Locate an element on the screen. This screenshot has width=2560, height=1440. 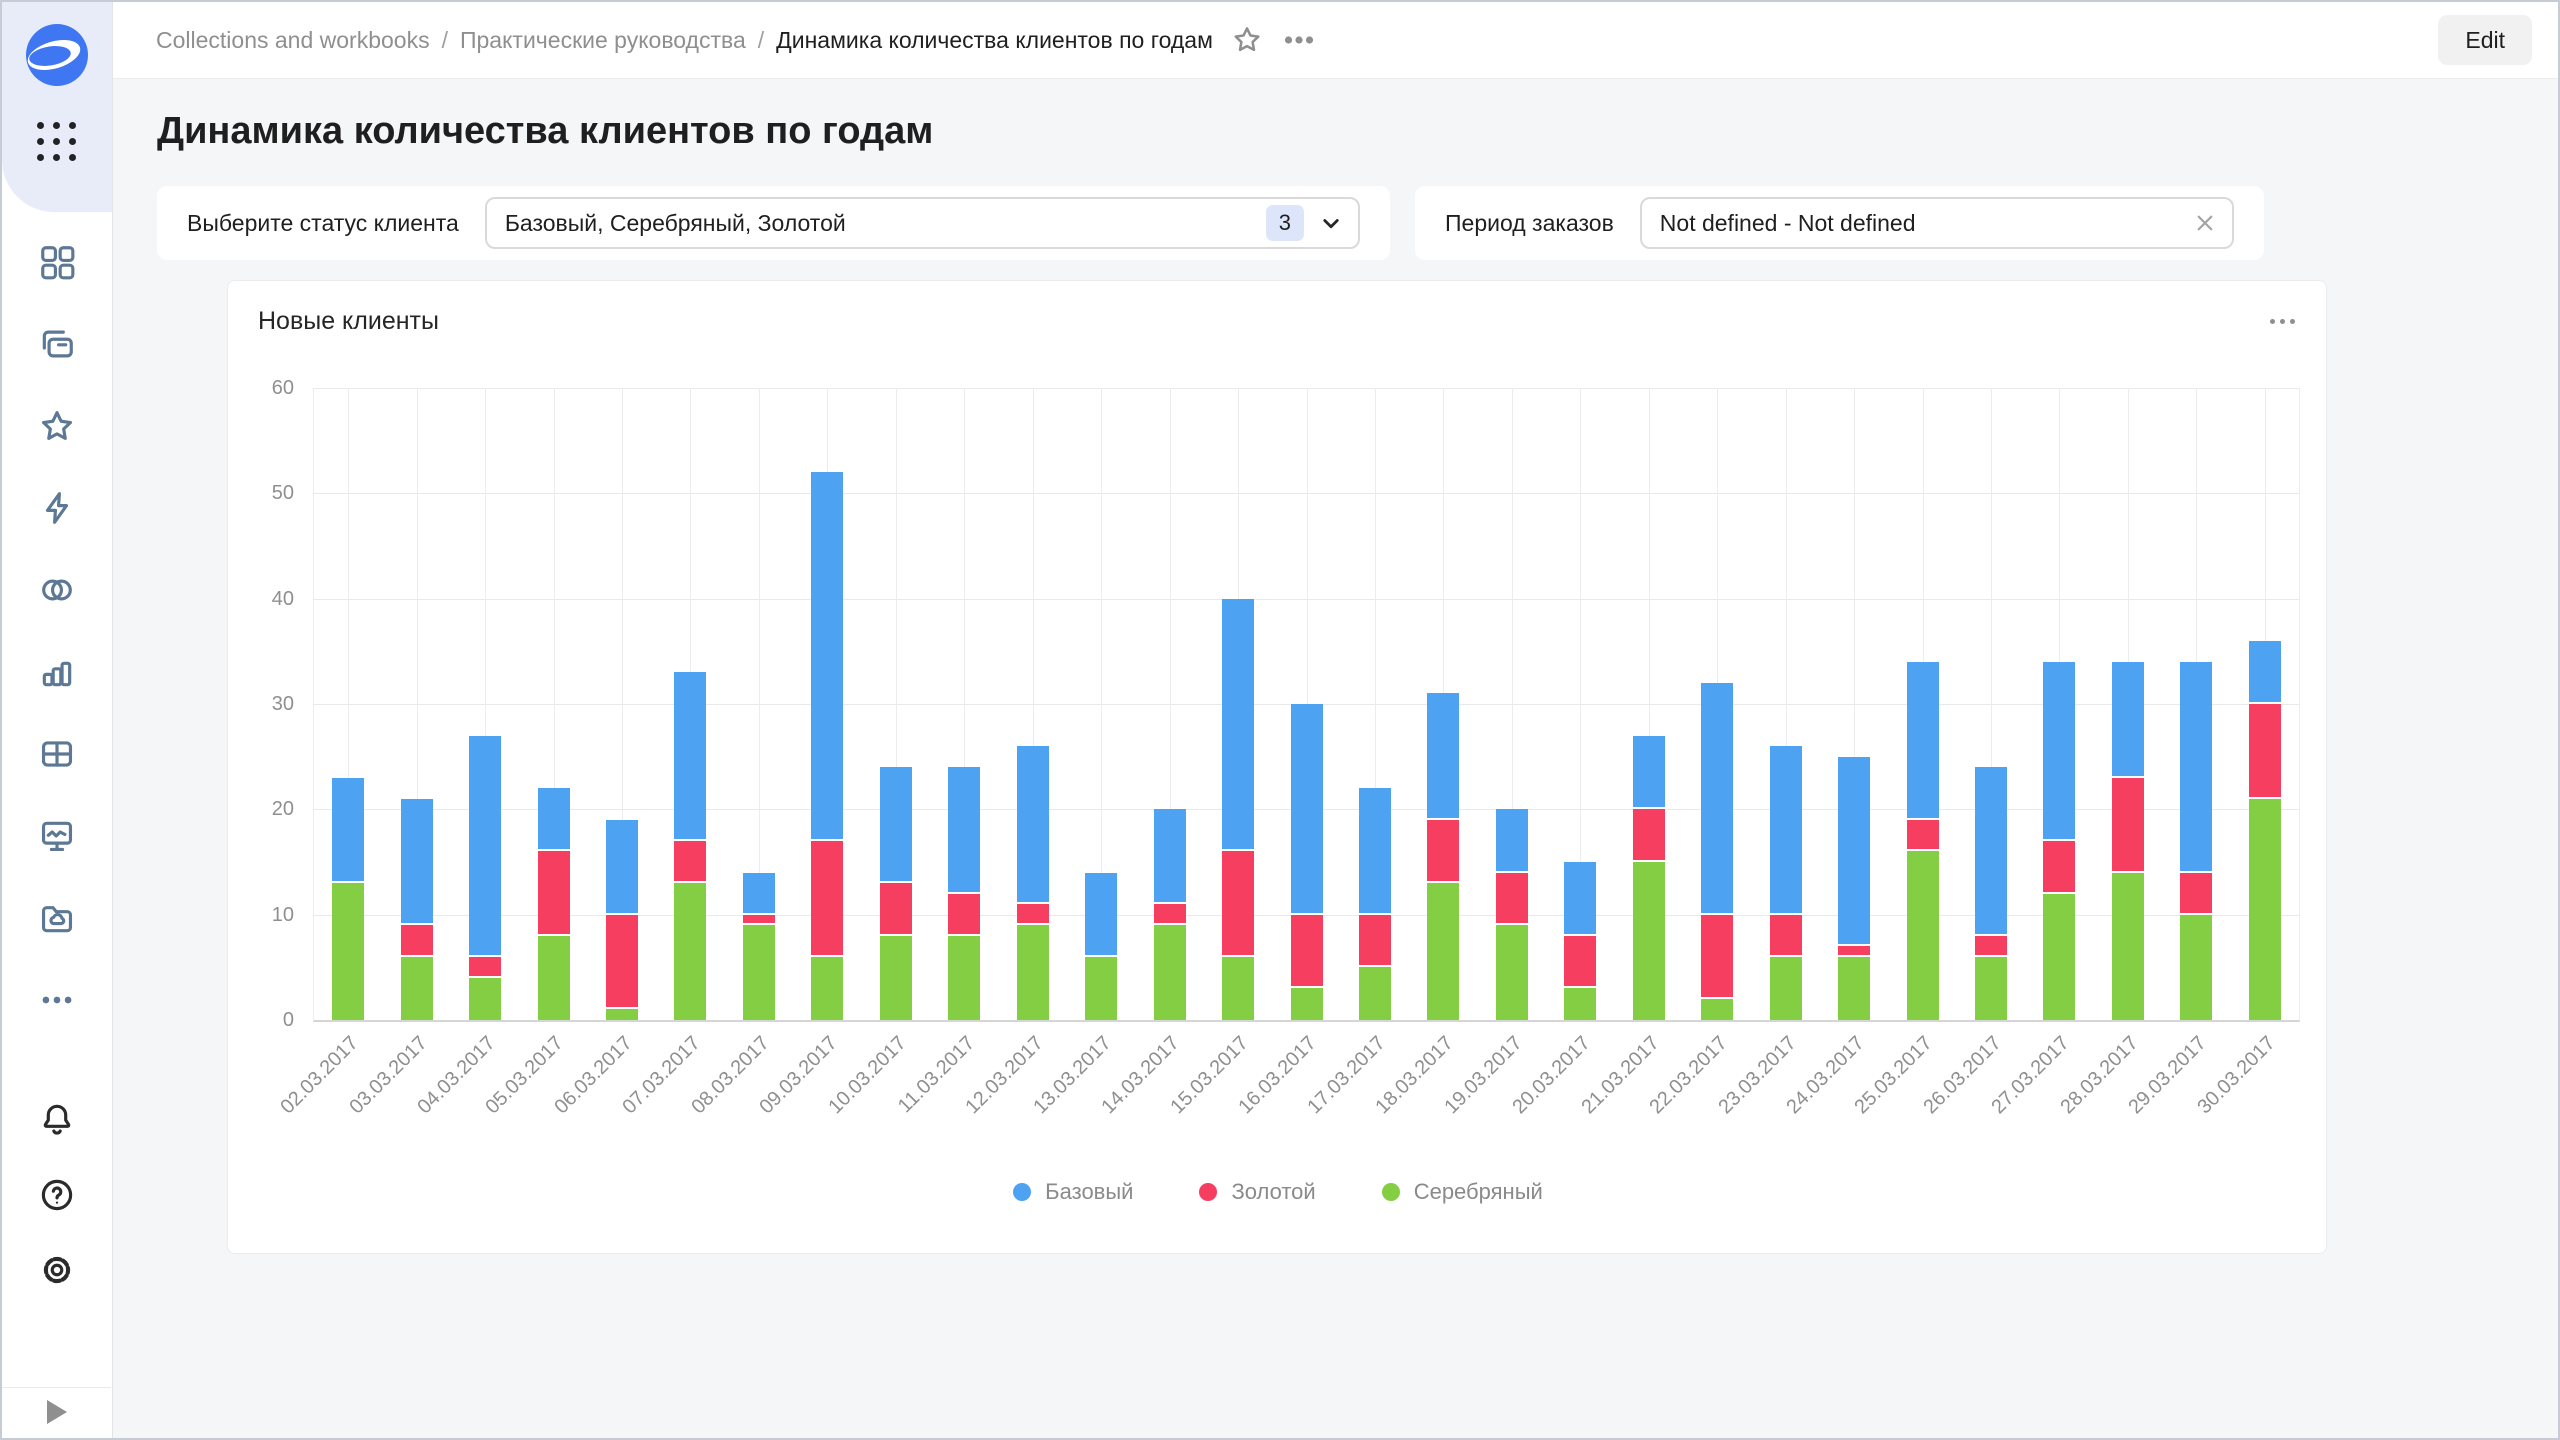
y-axis: 60 50 40 30 20 10 0 is located at coordinates (265, 712).